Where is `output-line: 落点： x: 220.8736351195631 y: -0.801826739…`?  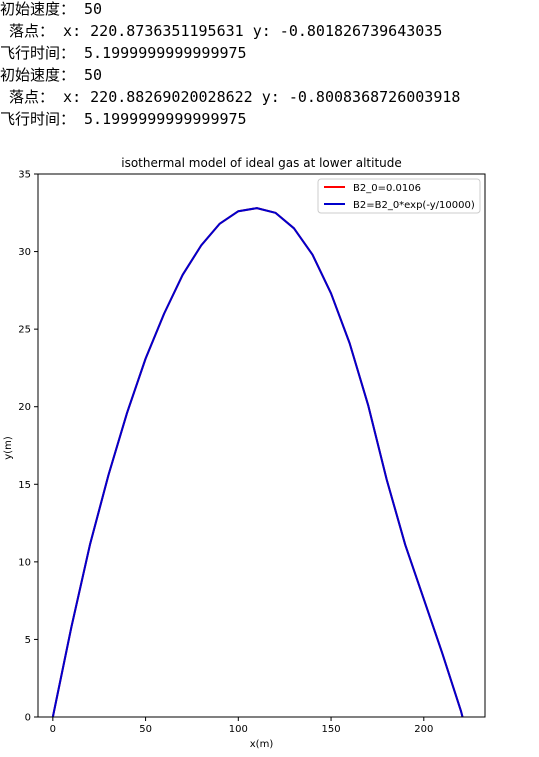 output-line: 落点： x: 220.8736351195631 y: -0.801826739… is located at coordinates (221, 31).